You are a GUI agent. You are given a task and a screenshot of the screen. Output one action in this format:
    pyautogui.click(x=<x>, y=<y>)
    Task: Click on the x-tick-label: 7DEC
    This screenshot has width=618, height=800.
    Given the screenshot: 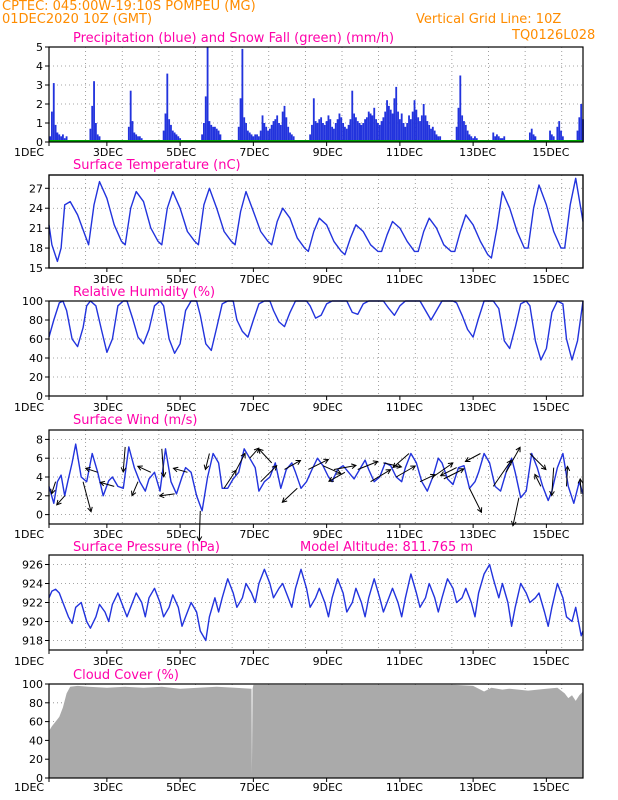 What is the action you would take?
    pyautogui.click(x=254, y=279)
    